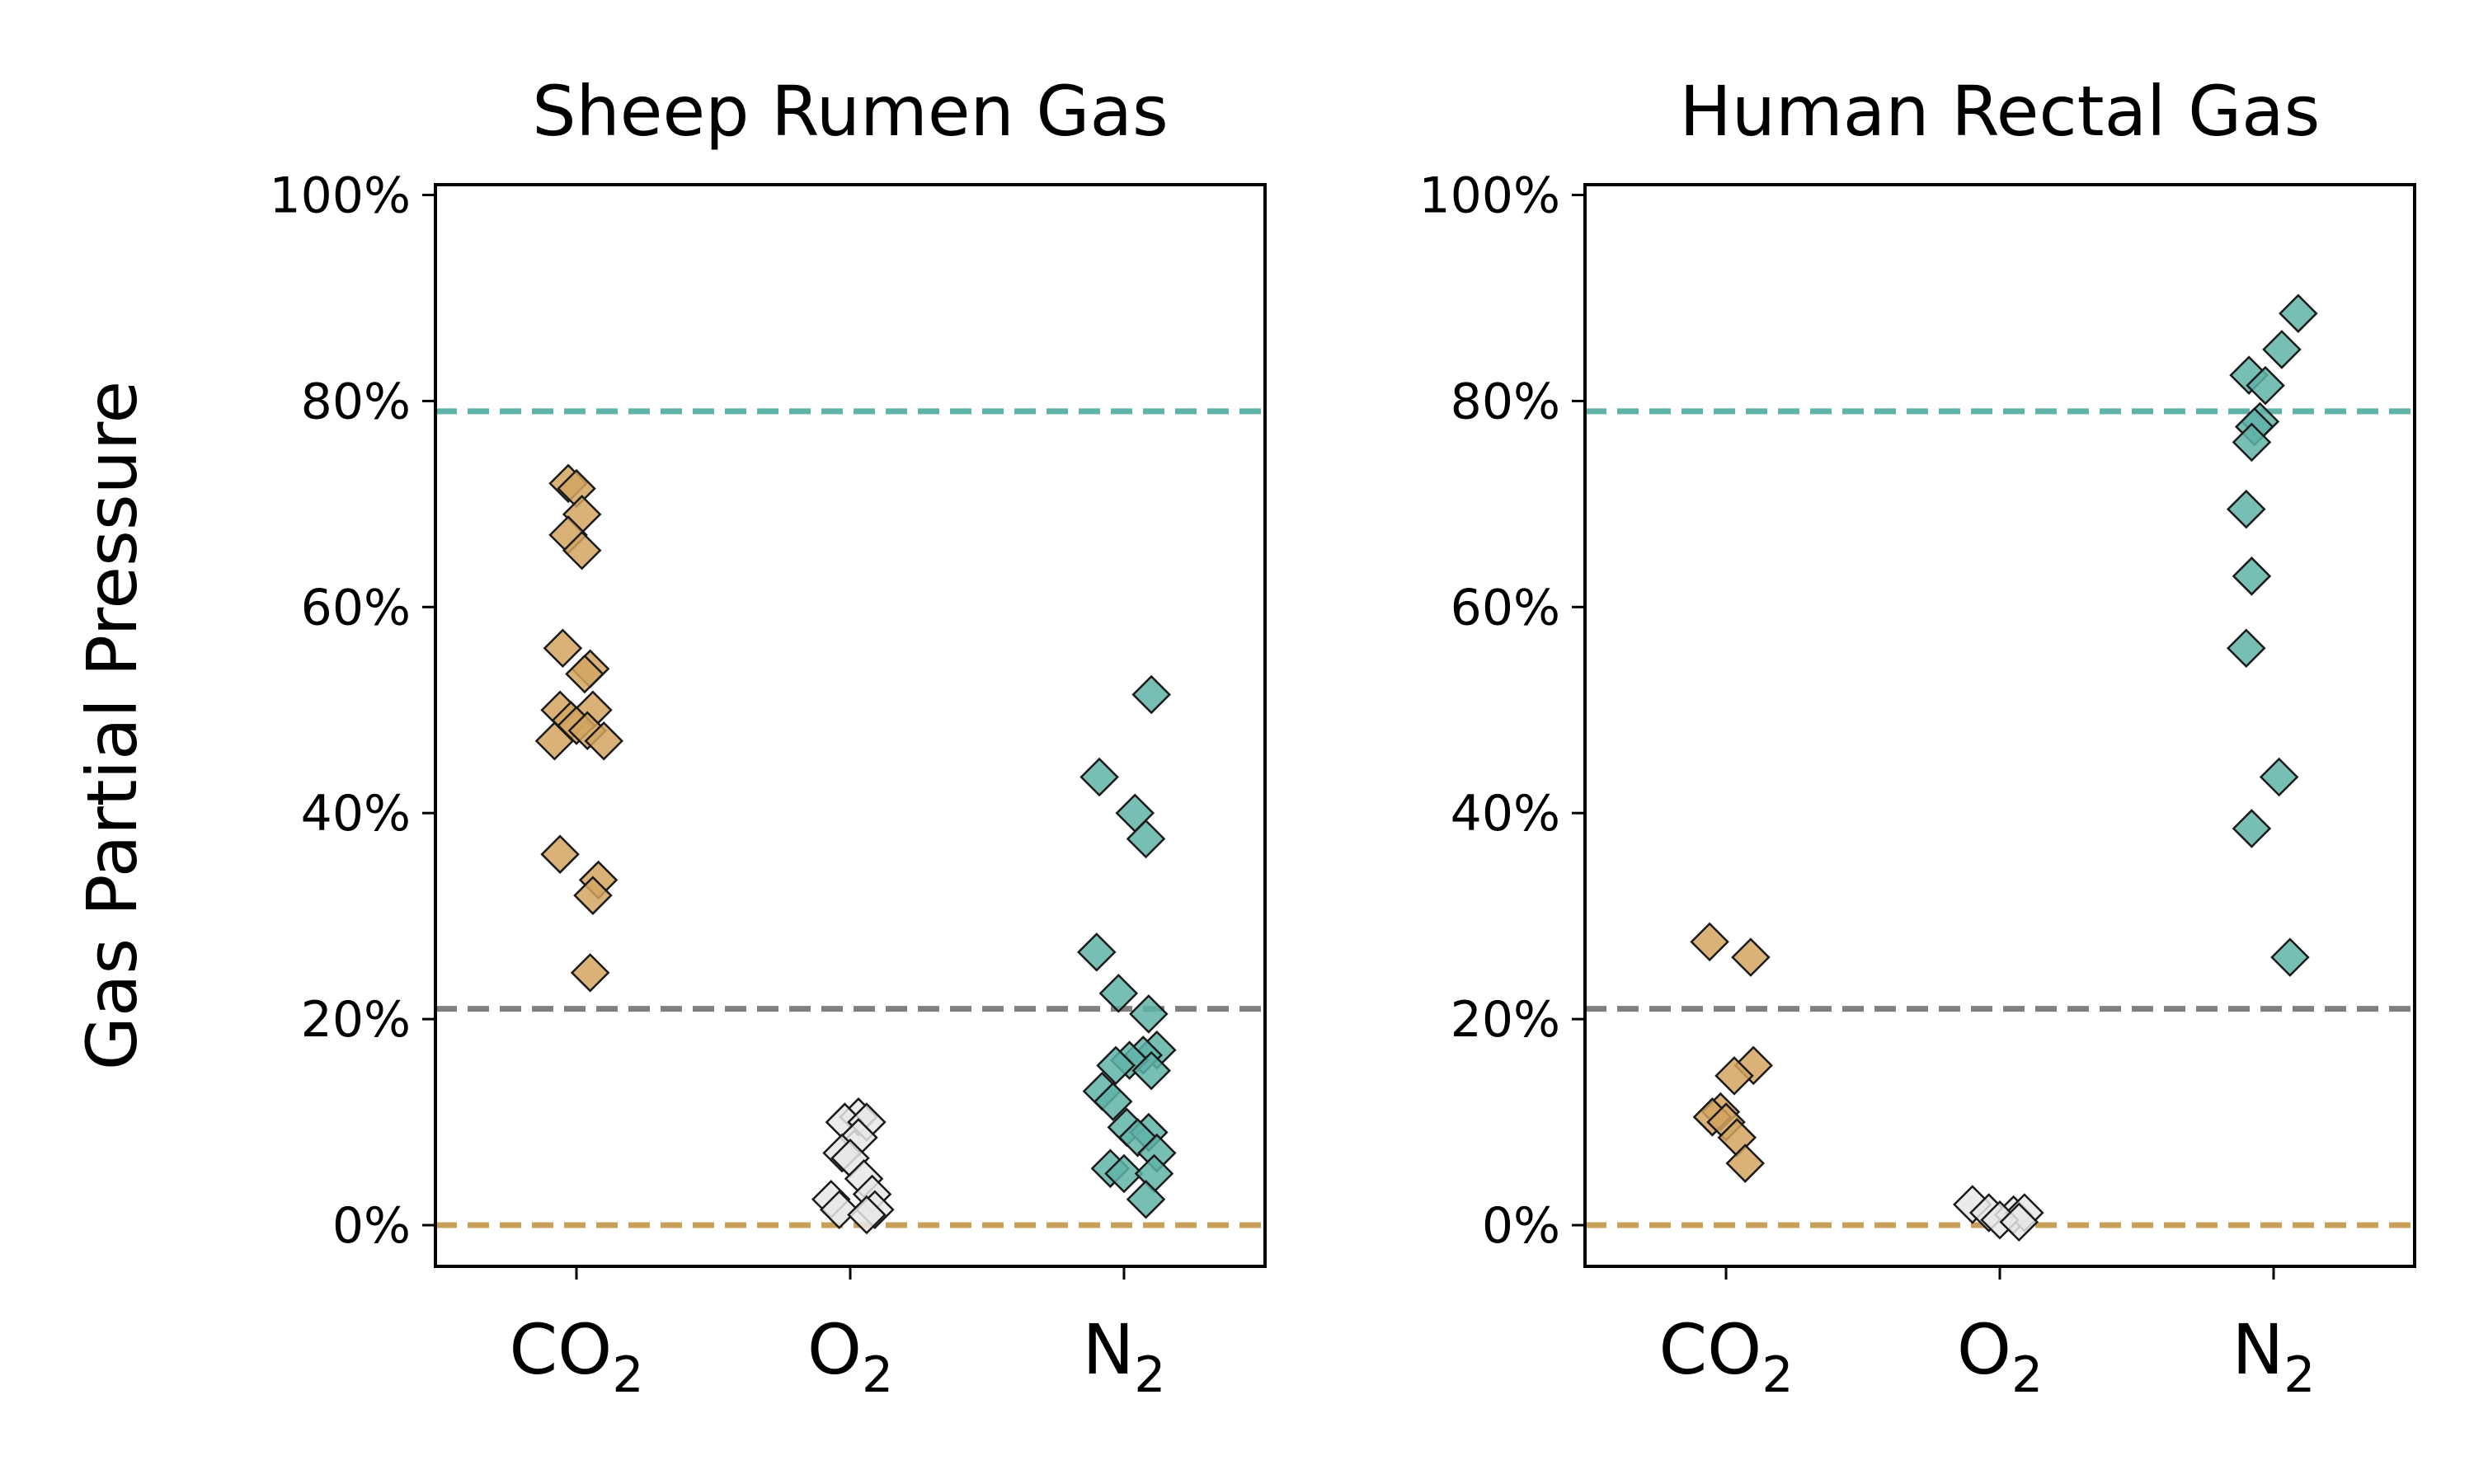  I want to click on y-axis-title: Gas Partial Pressure, so click(112, 725).